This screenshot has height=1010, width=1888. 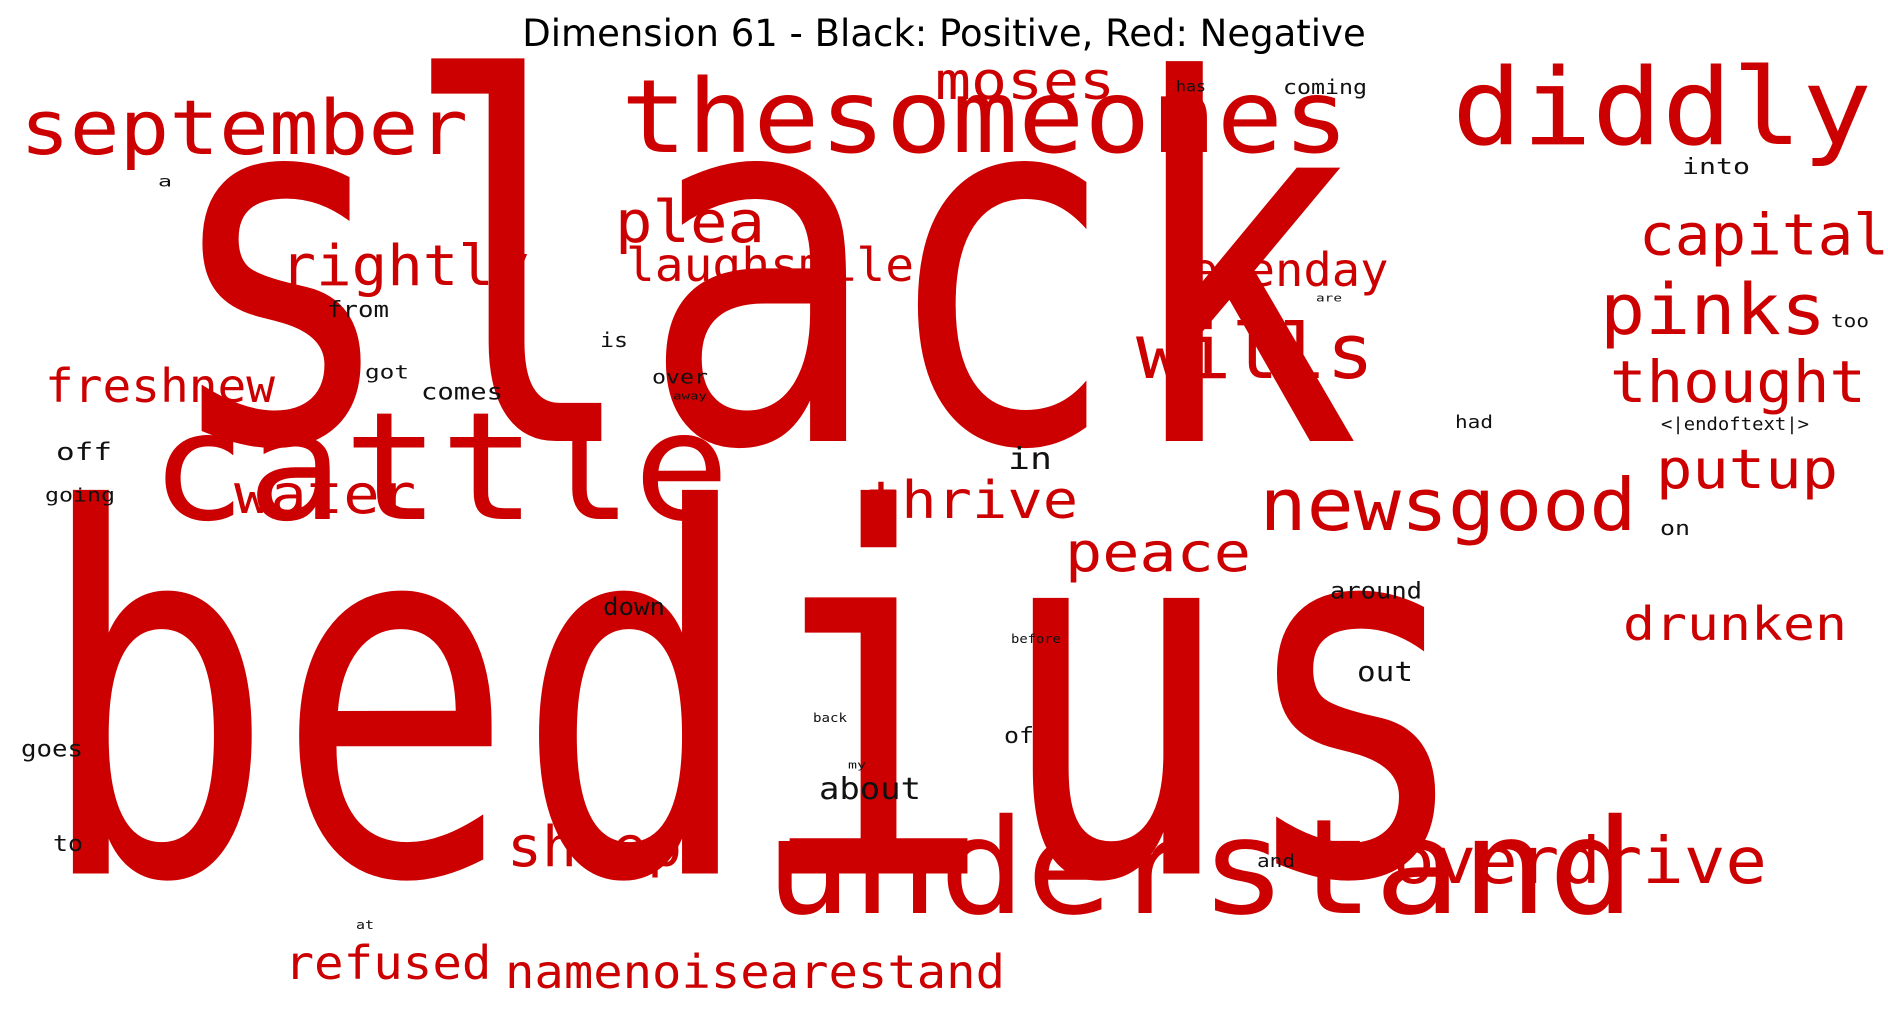 I want to click on word-coming: coming, so click(x=1325, y=87).